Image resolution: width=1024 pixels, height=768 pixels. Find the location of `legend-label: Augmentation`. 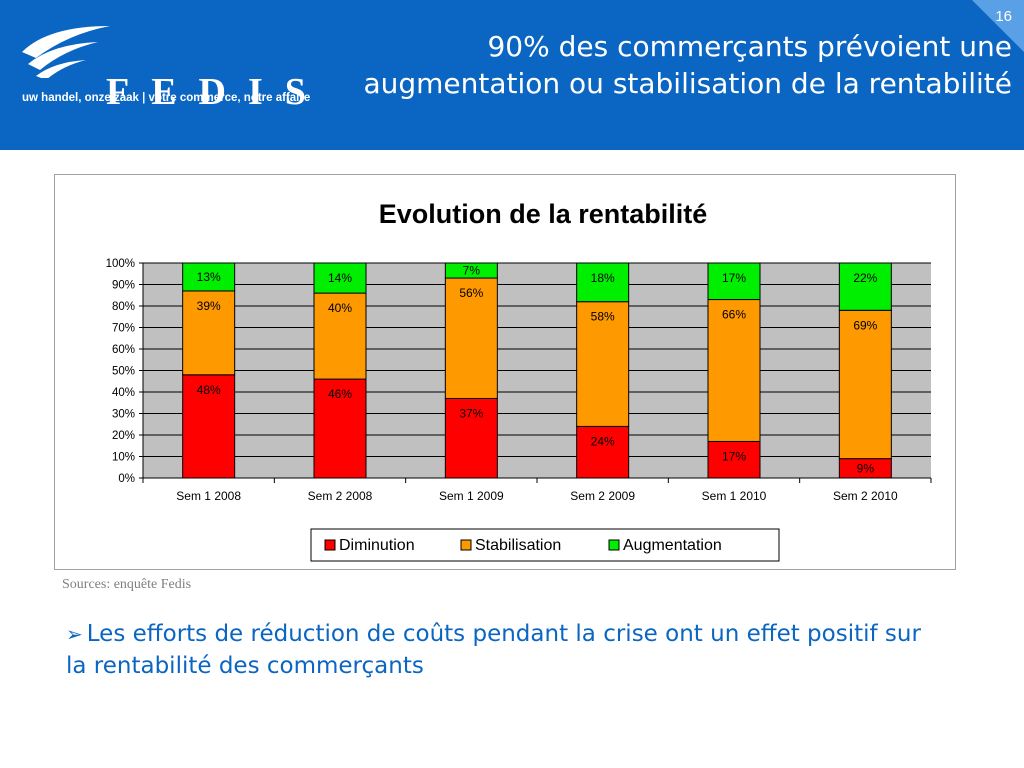

legend-label: Augmentation is located at coordinates (672, 545).